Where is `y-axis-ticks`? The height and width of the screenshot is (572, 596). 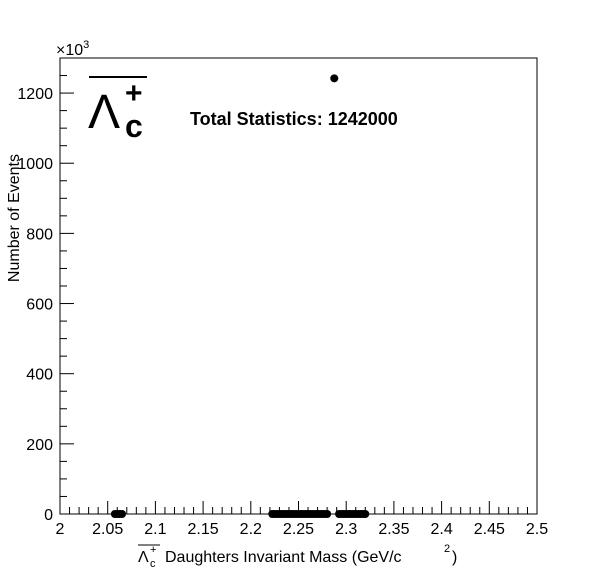
y-axis-ticks is located at coordinates (67, 286).